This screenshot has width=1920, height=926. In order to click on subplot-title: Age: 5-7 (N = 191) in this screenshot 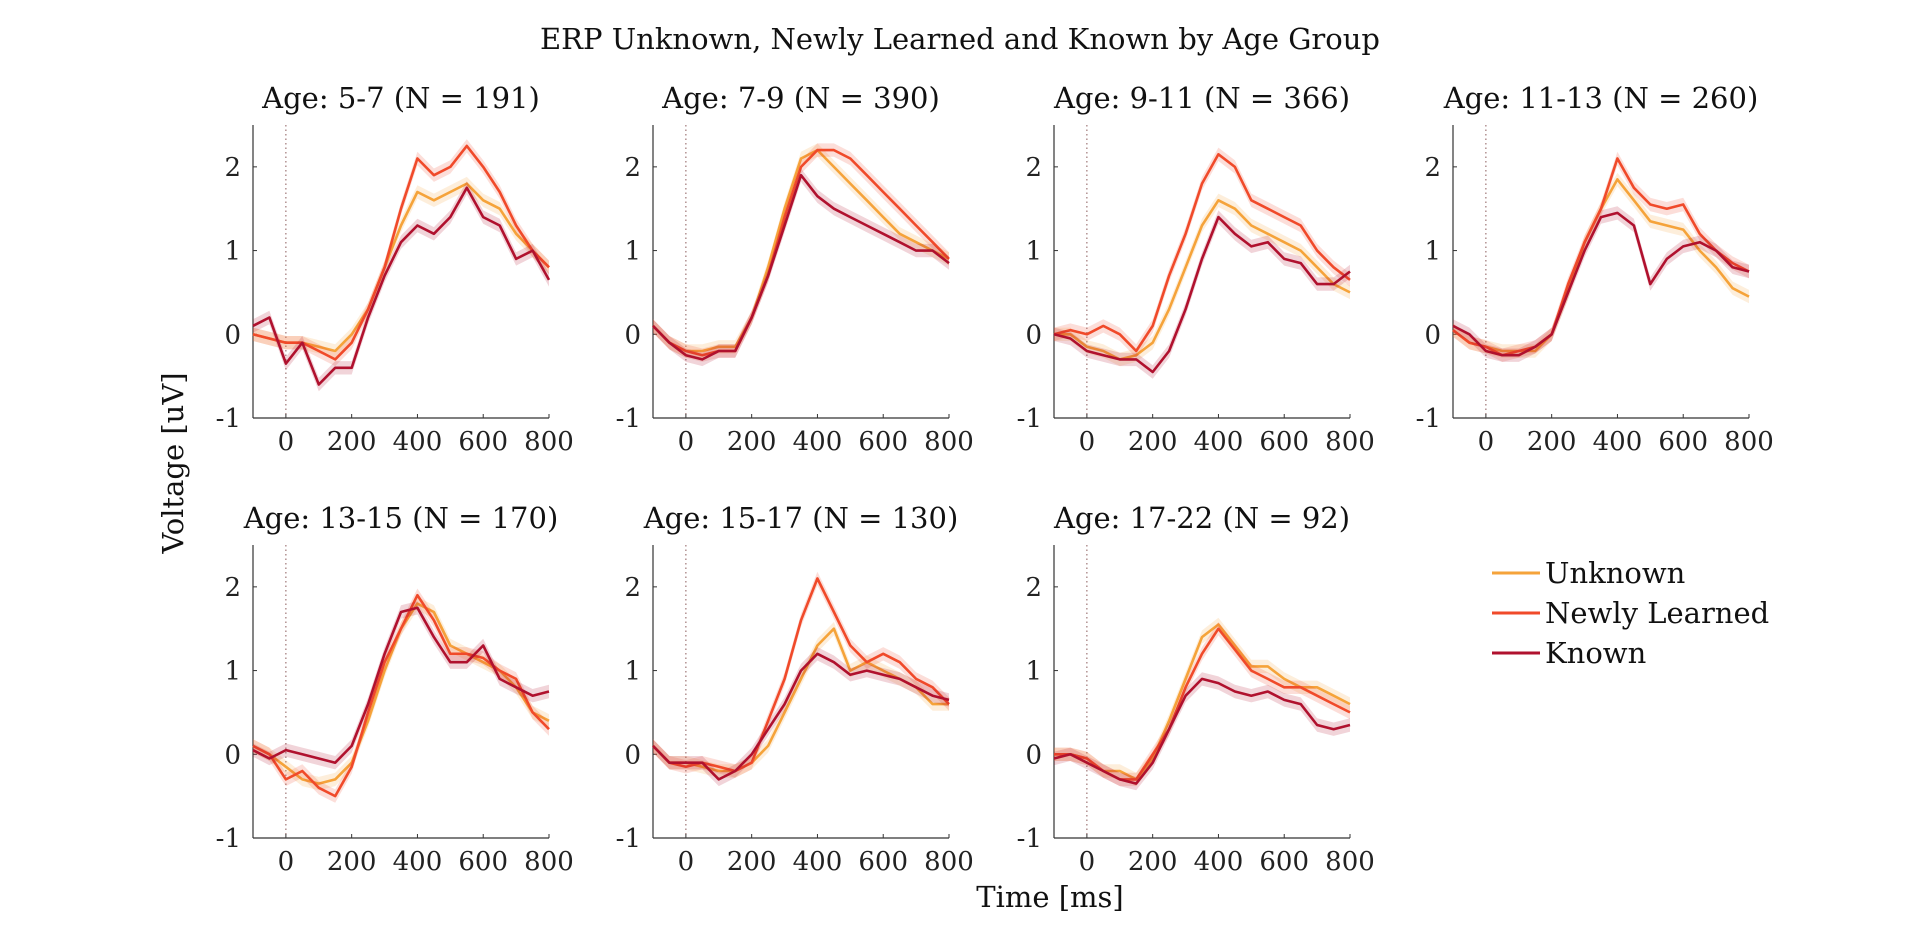, I will do `click(400, 98)`.